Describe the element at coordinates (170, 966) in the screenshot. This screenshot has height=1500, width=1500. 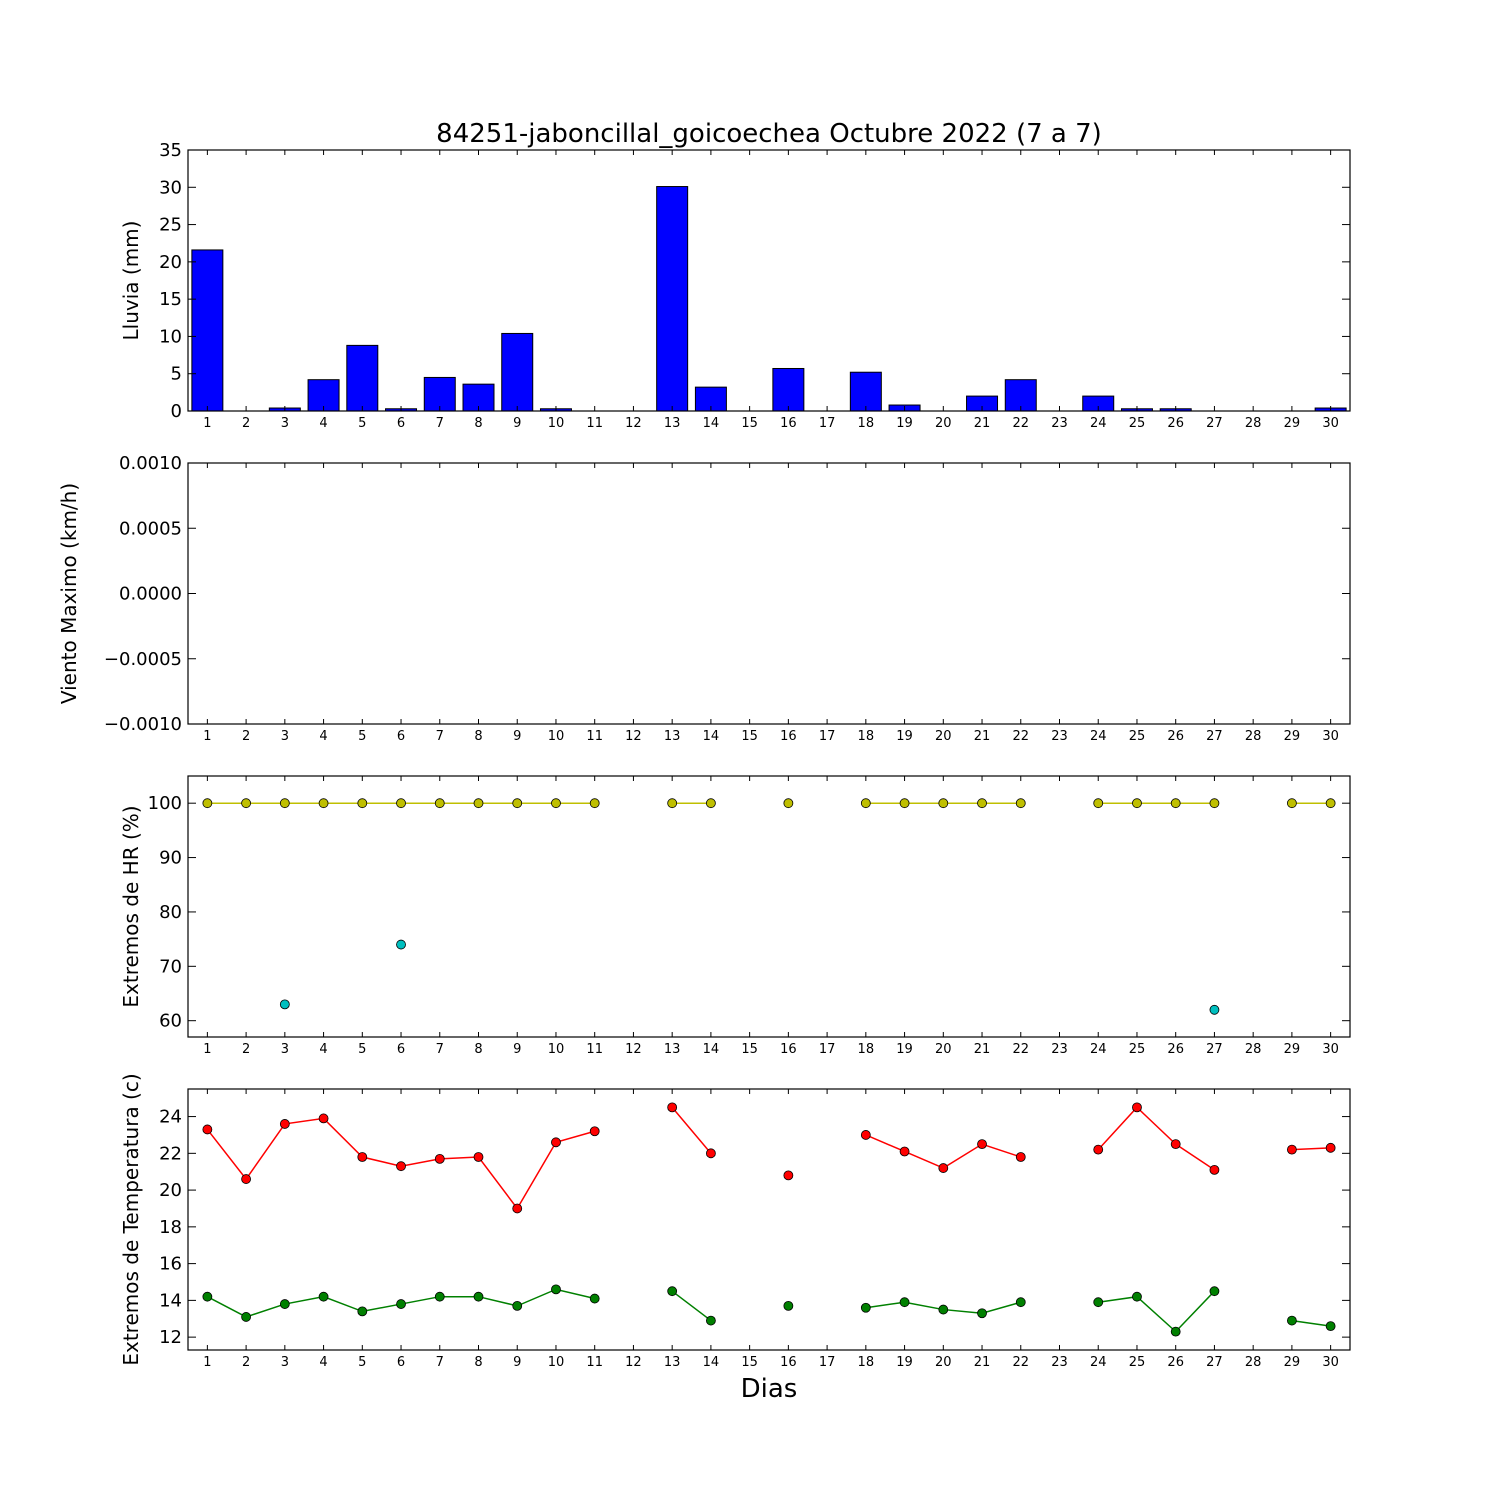
I see `y-tick-label: 70` at that location.